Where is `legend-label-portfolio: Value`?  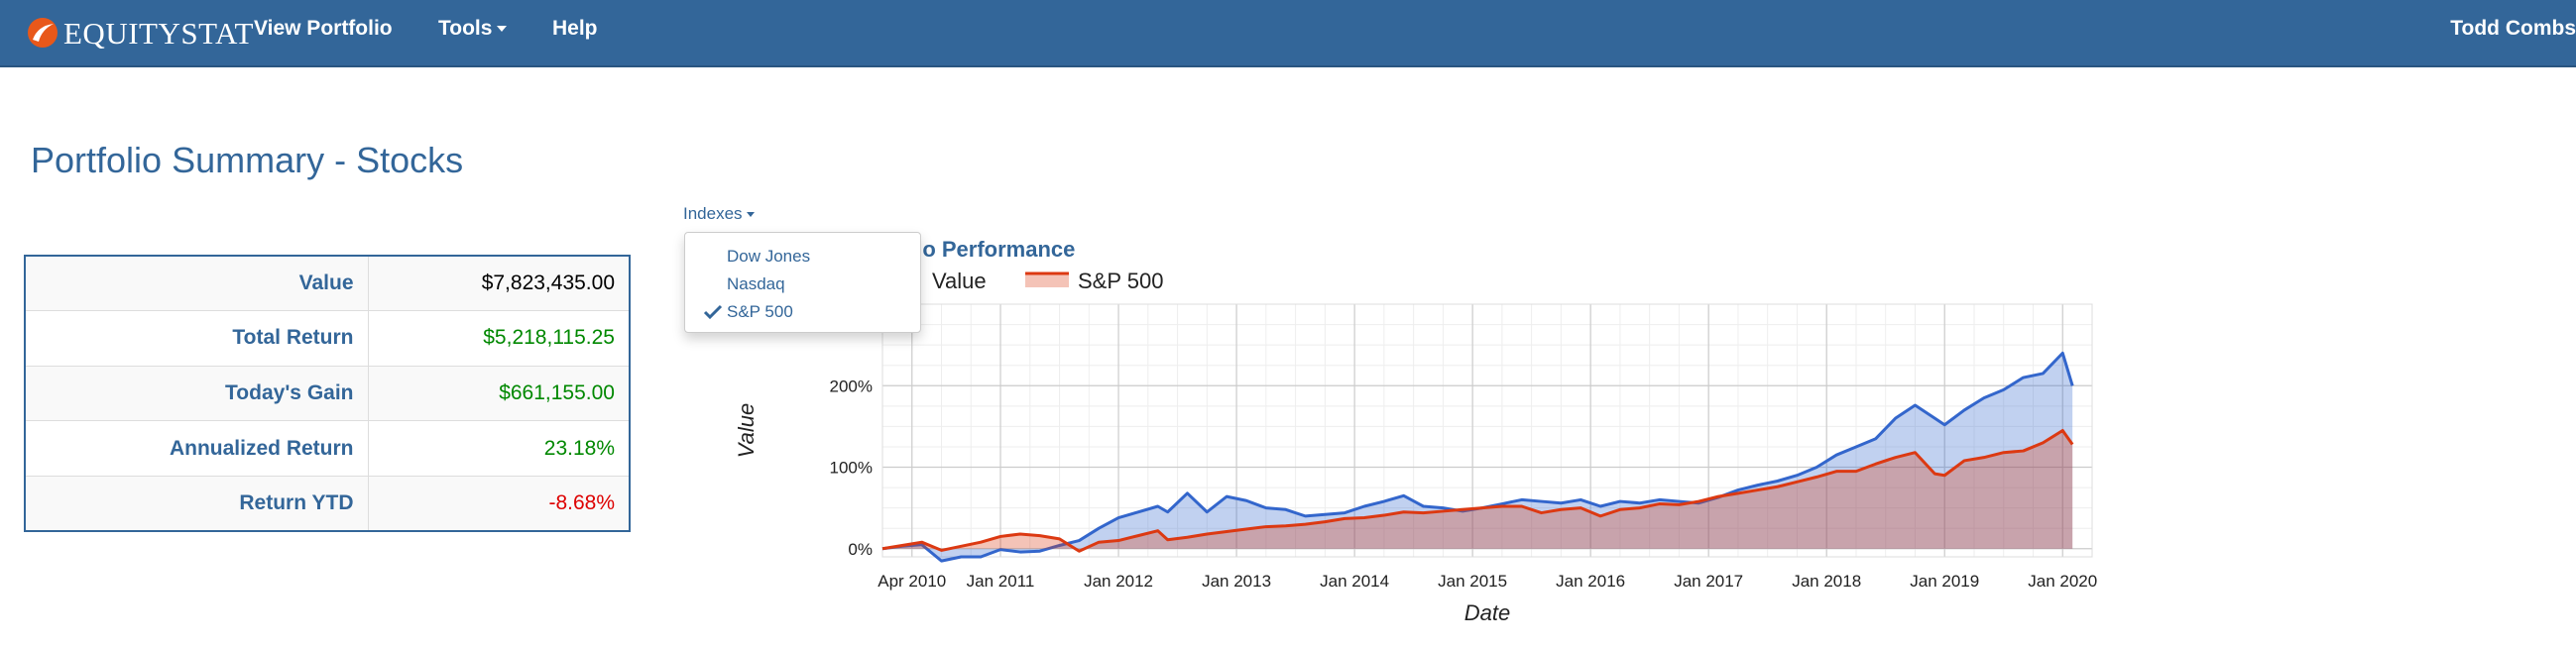
legend-label-portfolio: Value is located at coordinates (960, 281).